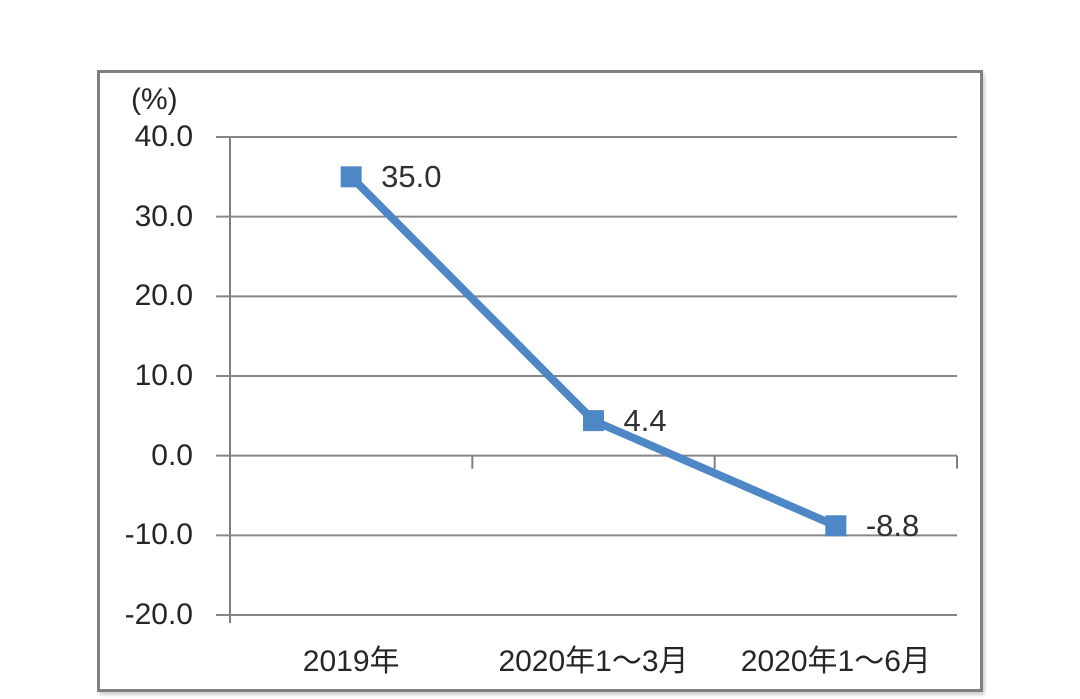 This screenshot has height=699, width=1080. What do you see at coordinates (154, 99) in the screenshot?
I see `y-axis-unit-label: (%)` at bounding box center [154, 99].